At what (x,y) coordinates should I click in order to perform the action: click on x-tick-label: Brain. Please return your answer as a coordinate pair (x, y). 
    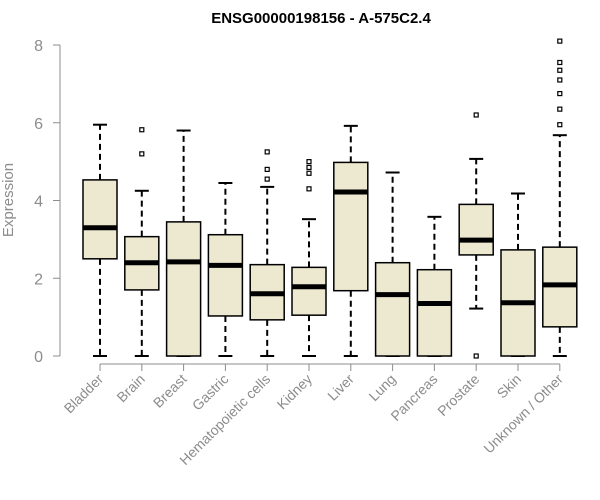
    Looking at the image, I should click on (130, 388).